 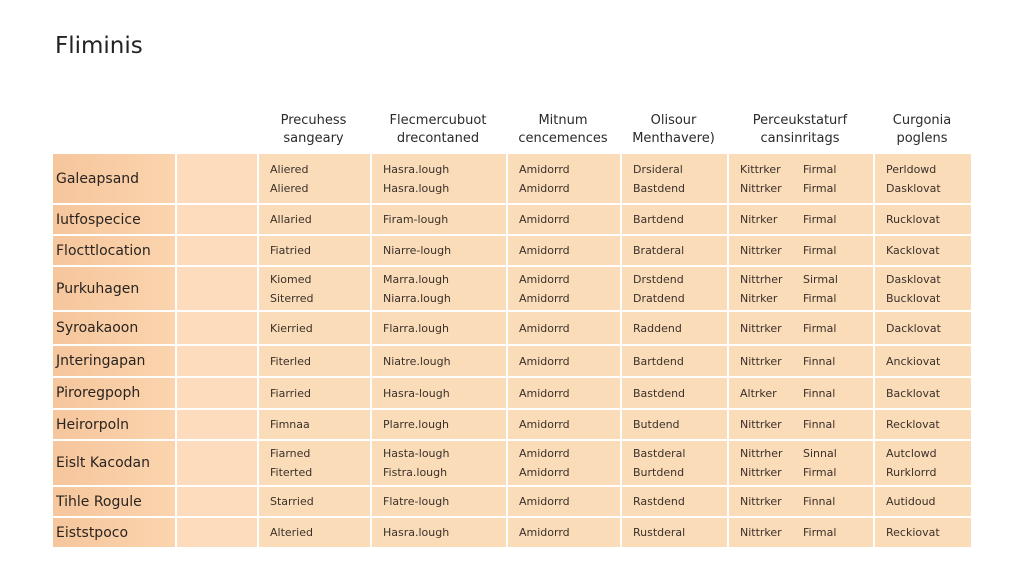 I want to click on table-cell: Recklovat, so click(x=922, y=424).